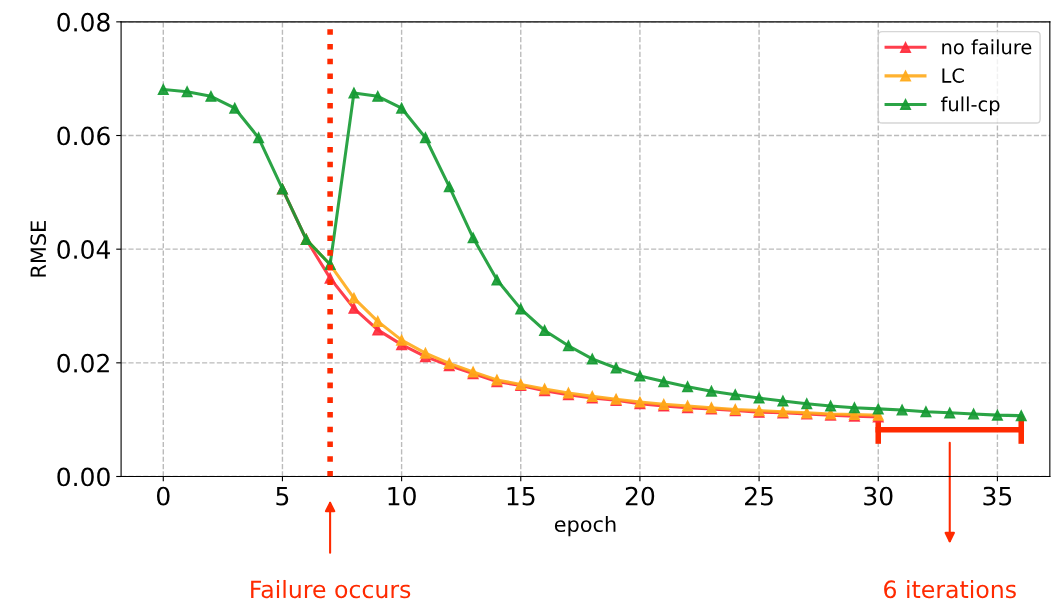  I want to click on y-tick-label: 0.00, so click(83, 477).